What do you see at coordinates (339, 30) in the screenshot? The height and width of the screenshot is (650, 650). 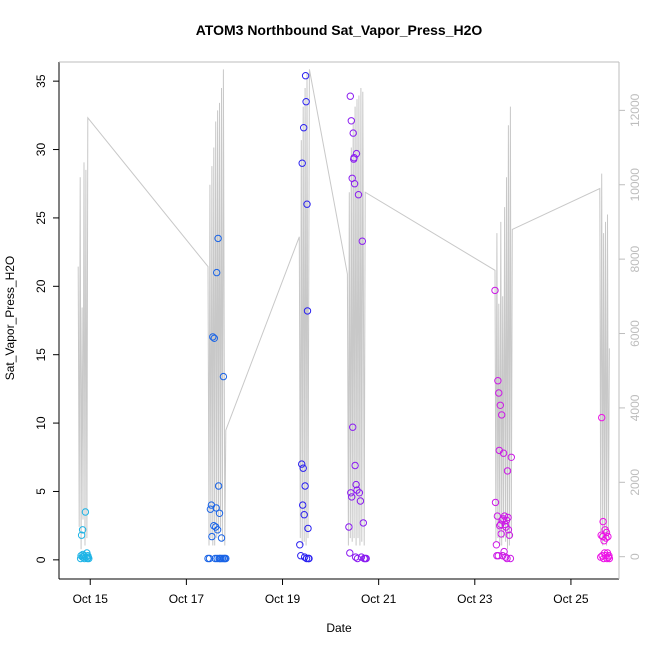 I see `chart-title: ATOM3 Northbound Sat_Vapor_Press_H2O` at bounding box center [339, 30].